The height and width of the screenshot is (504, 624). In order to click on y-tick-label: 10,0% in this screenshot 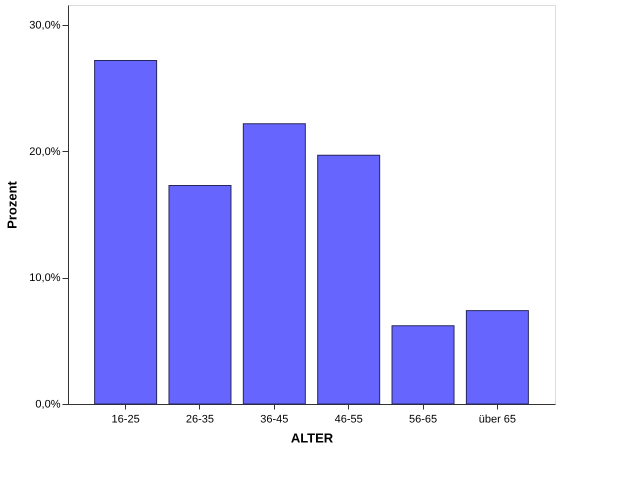, I will do `click(45, 278)`.